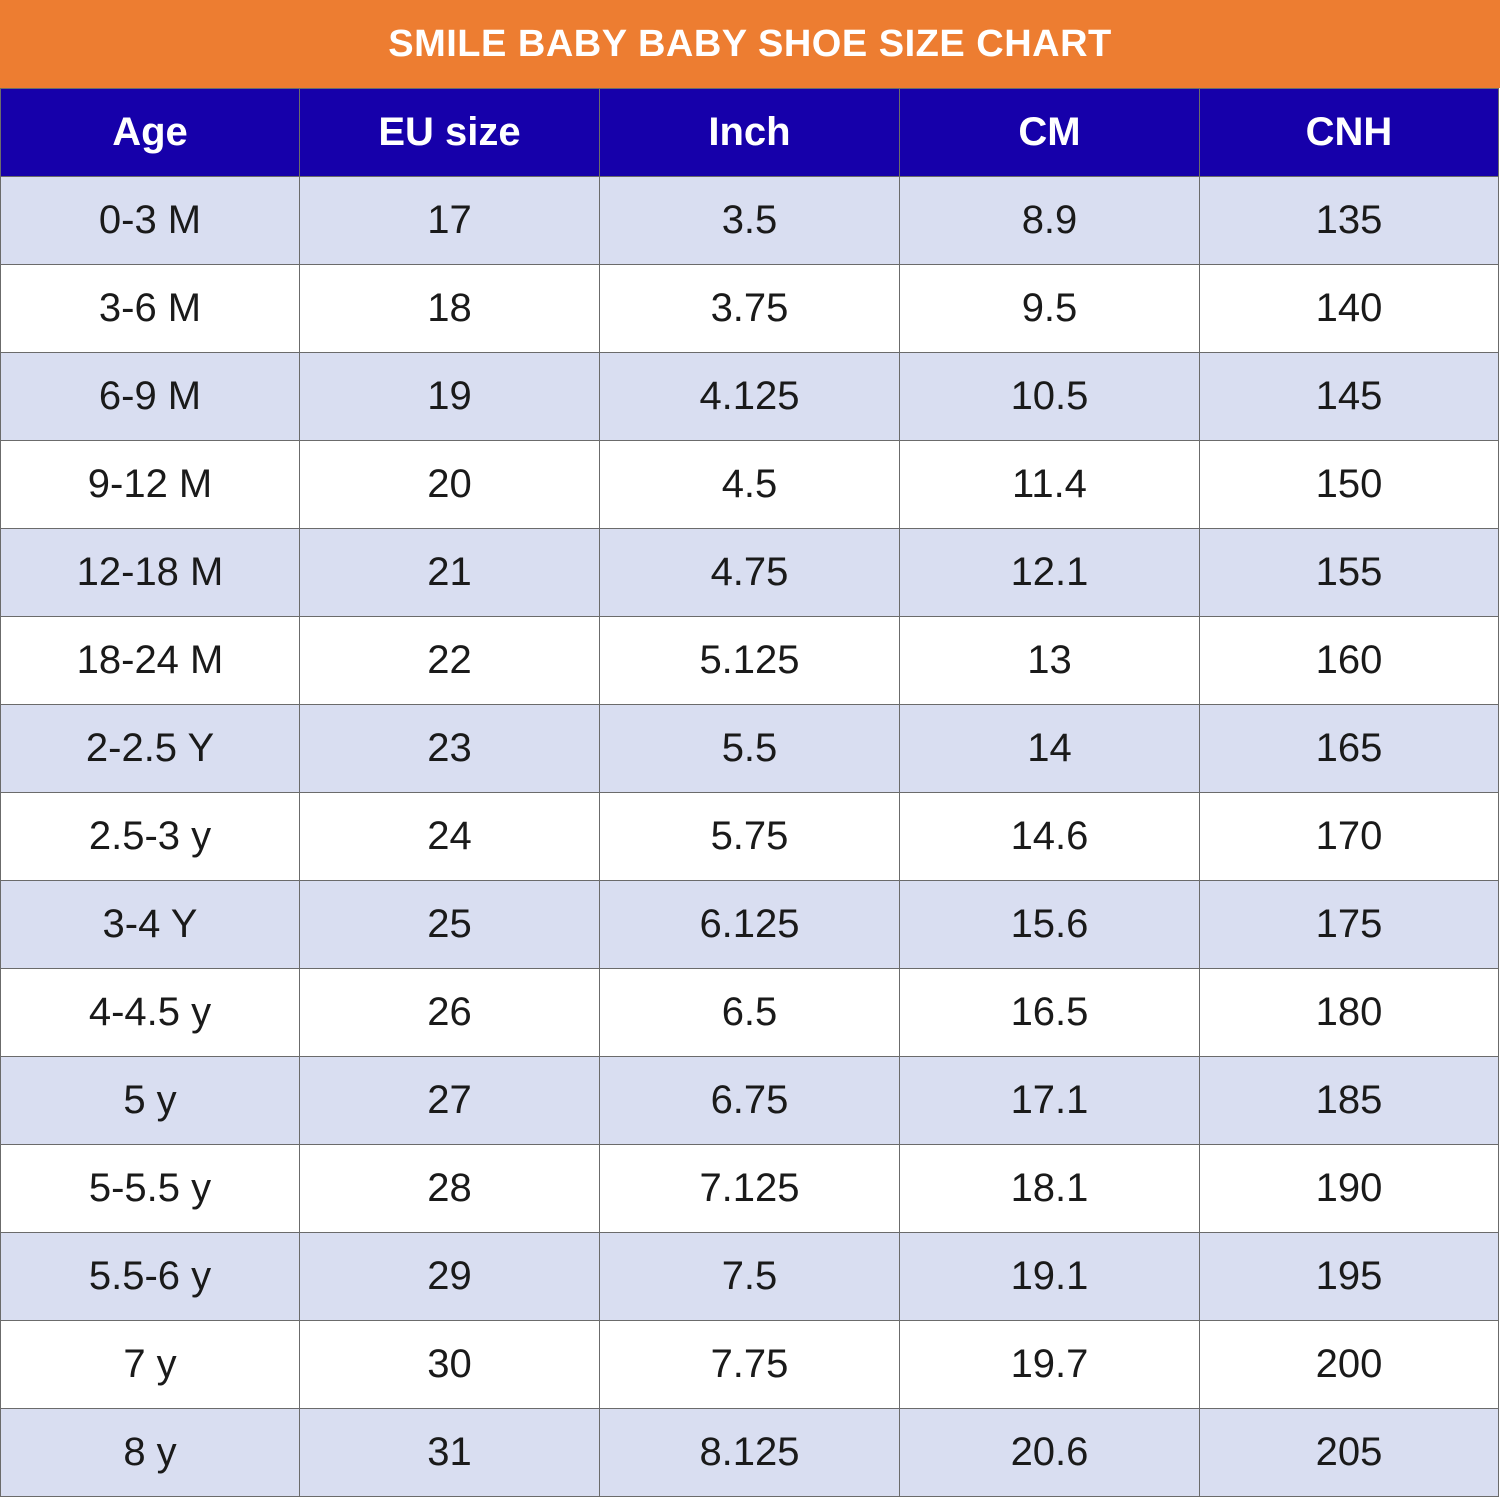  Describe the element at coordinates (1349, 748) in the screenshot. I see `cell-cnh: 165` at that location.